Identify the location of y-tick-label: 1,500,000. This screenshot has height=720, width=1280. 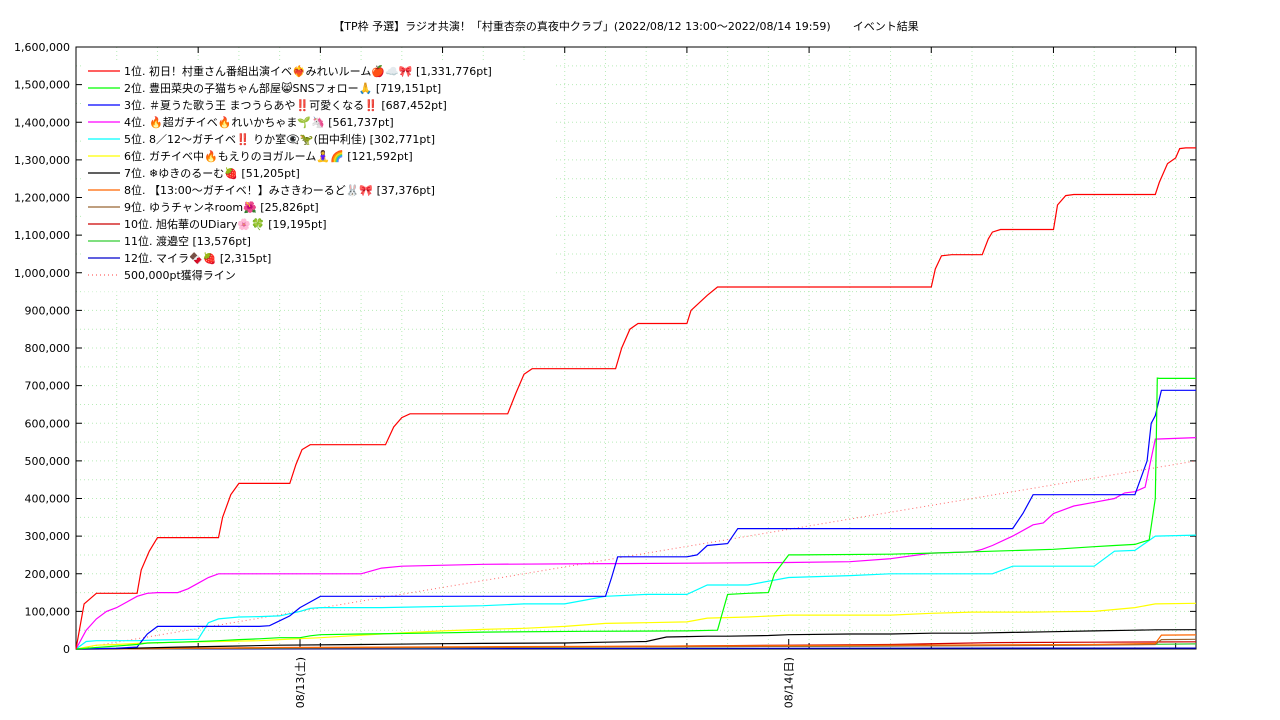
(42, 85).